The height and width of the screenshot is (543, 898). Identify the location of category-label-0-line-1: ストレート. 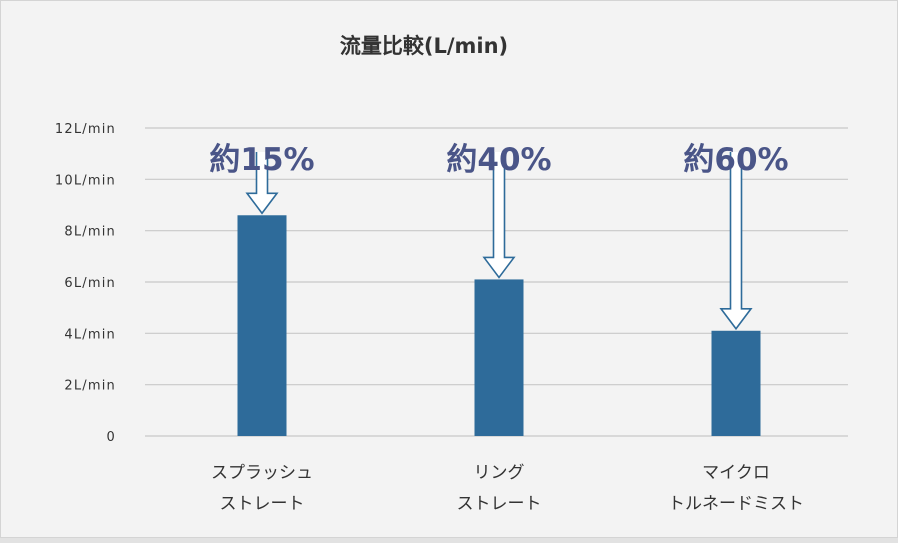
(262, 504).